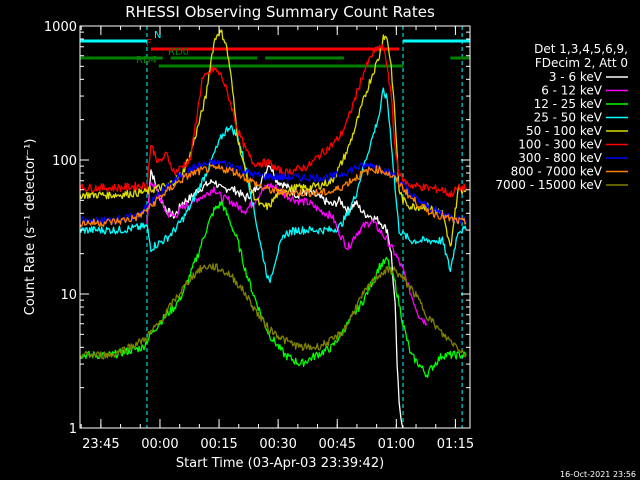 The height and width of the screenshot is (480, 640). Describe the element at coordinates (157, 35) in the screenshot. I see `flag-label-n: N` at that location.